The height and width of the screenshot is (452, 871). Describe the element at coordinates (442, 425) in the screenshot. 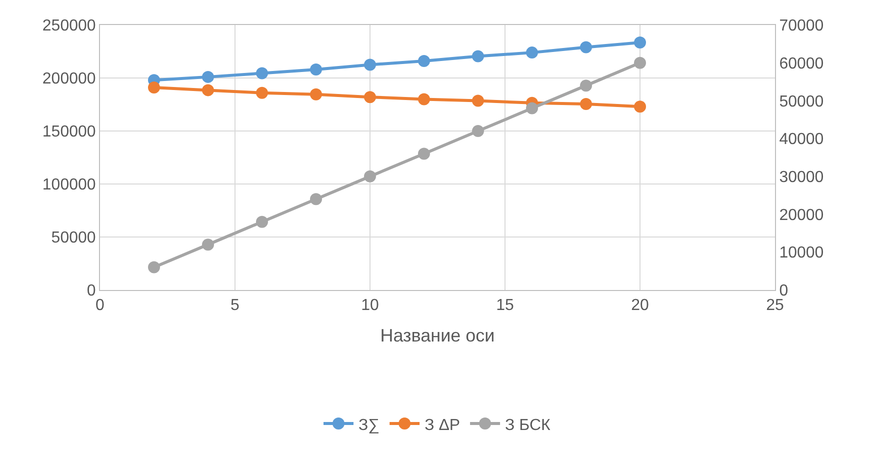

I see `legend-label: З ΔР` at that location.